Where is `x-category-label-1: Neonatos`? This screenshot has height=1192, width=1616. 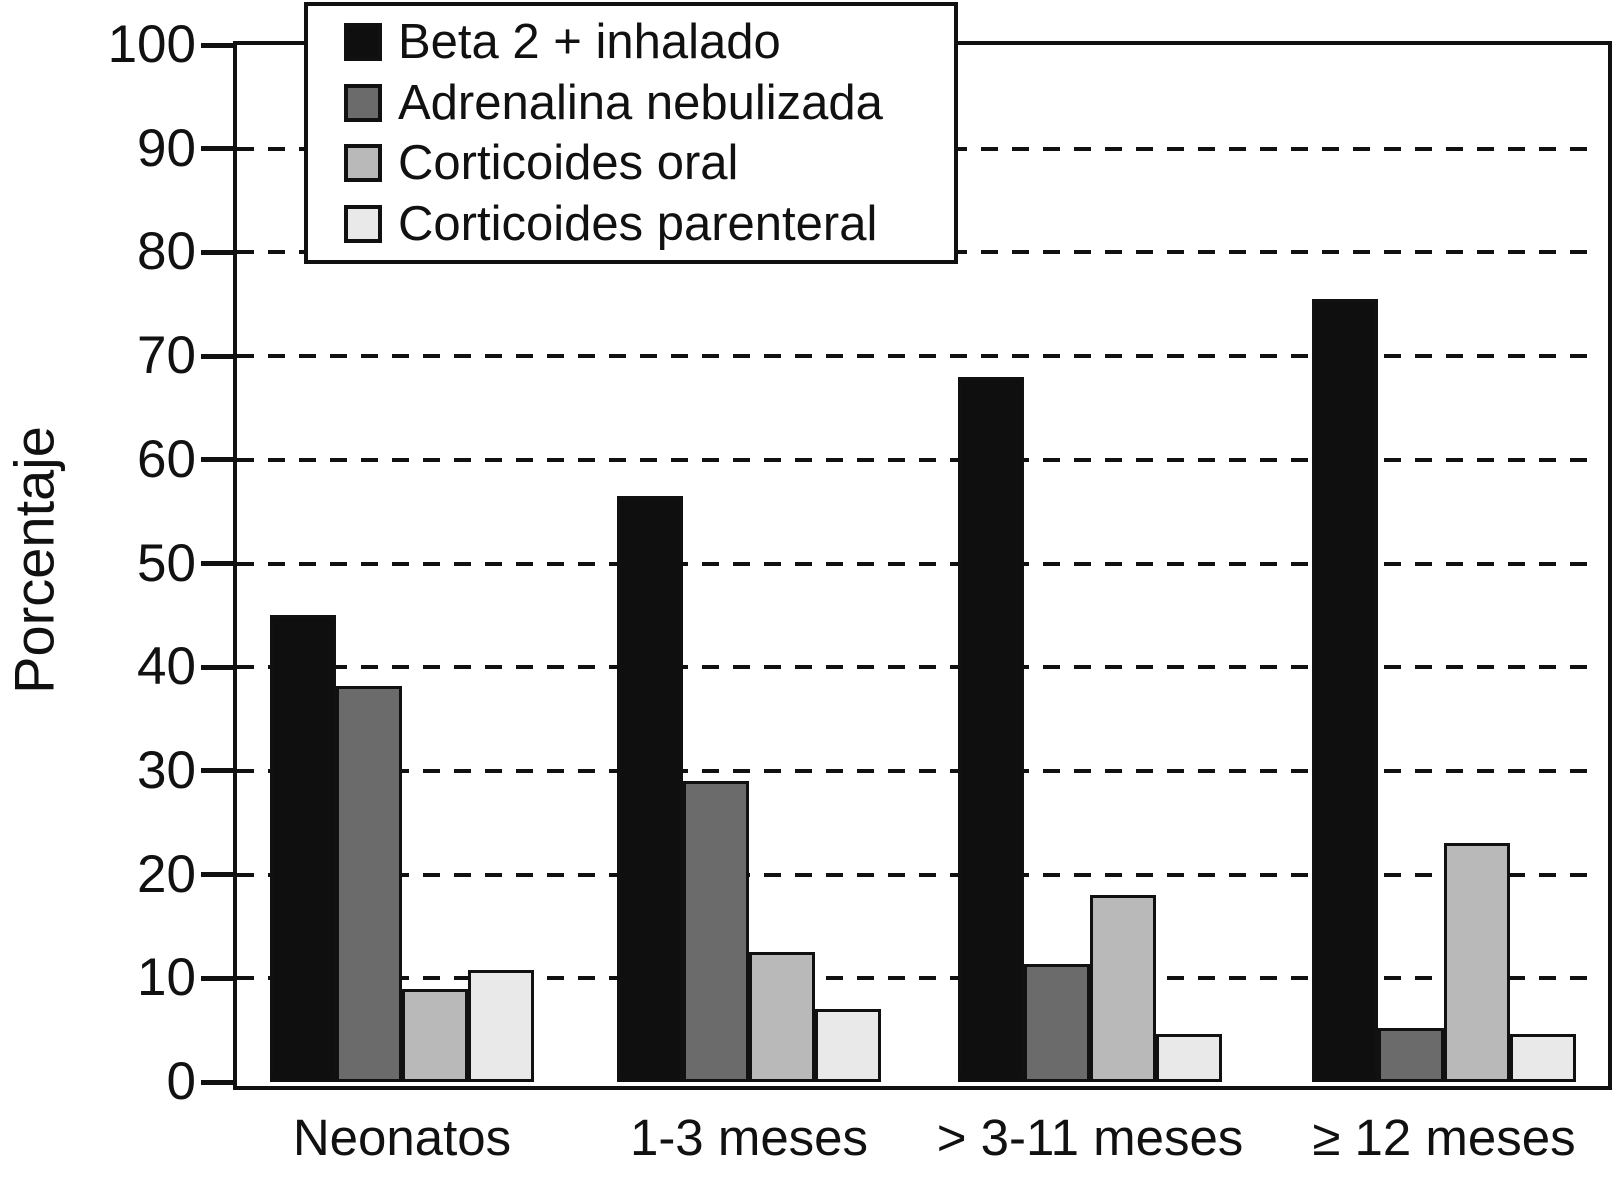 x-category-label-1: Neonatos is located at coordinates (402, 1137).